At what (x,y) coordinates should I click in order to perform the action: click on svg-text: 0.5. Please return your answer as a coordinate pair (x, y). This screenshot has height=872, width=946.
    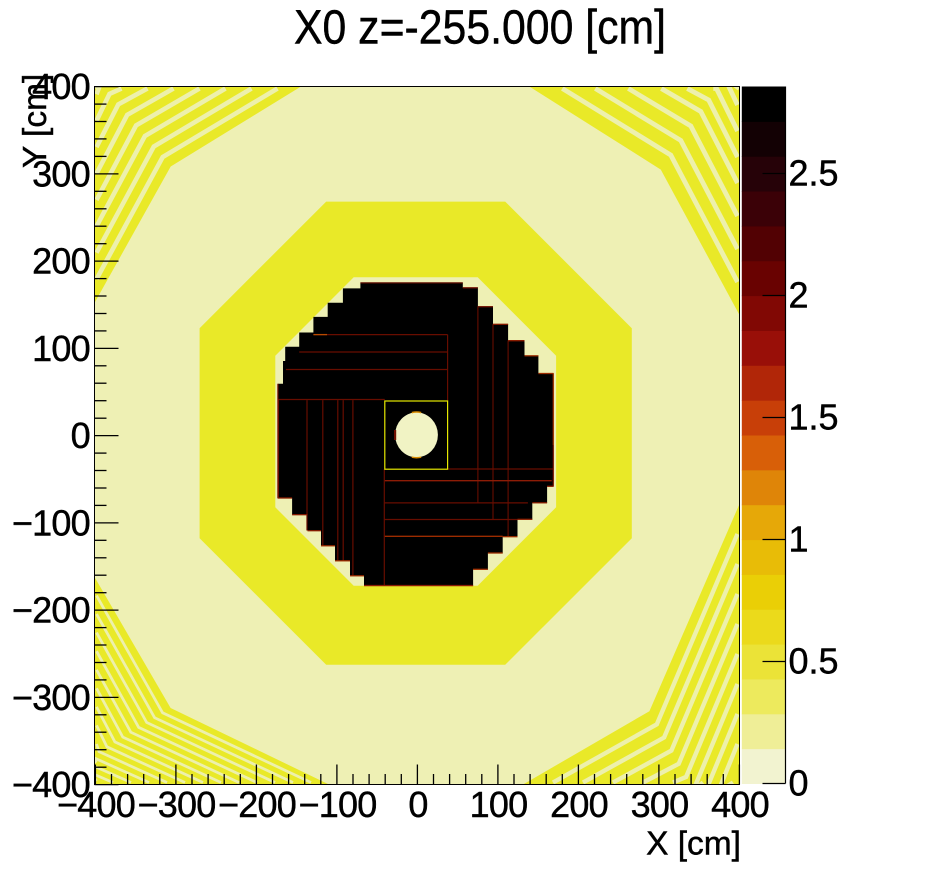
    Looking at the image, I should click on (814, 661).